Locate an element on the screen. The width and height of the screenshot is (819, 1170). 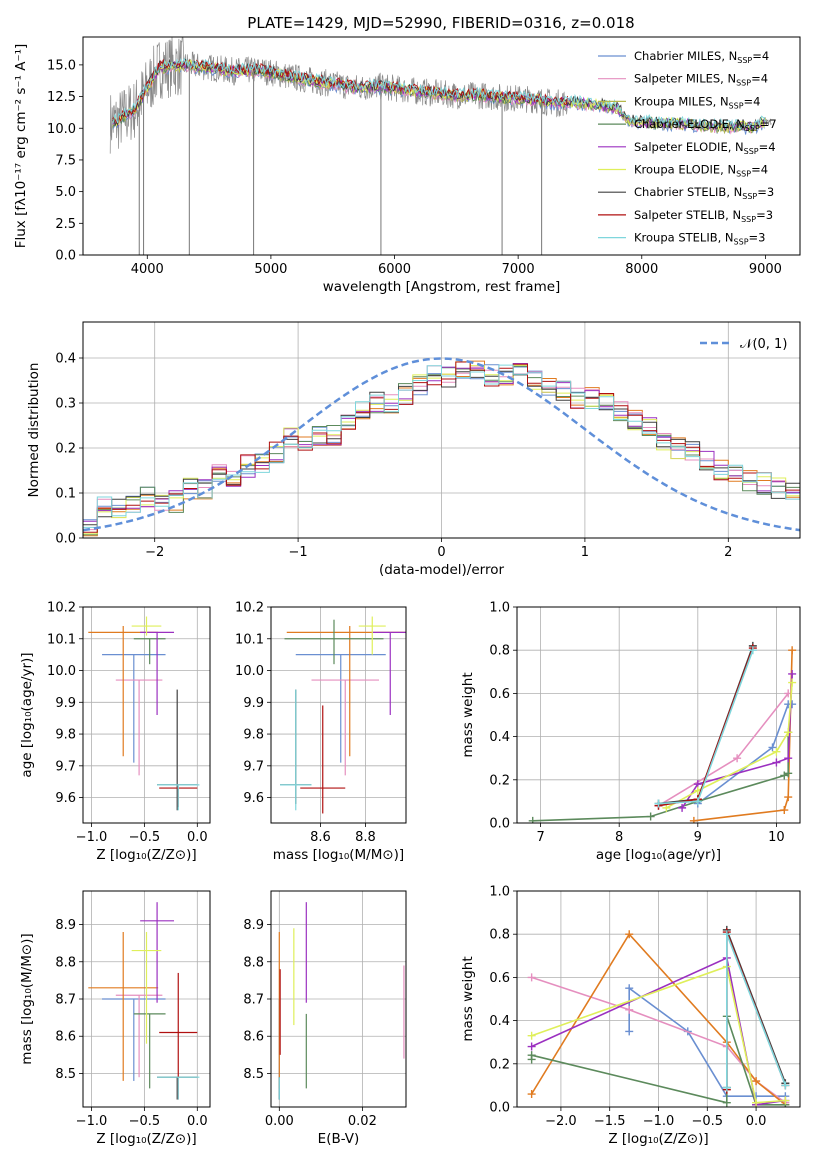
legend-label: Chabrier ELODIE, NSSP=7 is located at coordinates (705, 125).